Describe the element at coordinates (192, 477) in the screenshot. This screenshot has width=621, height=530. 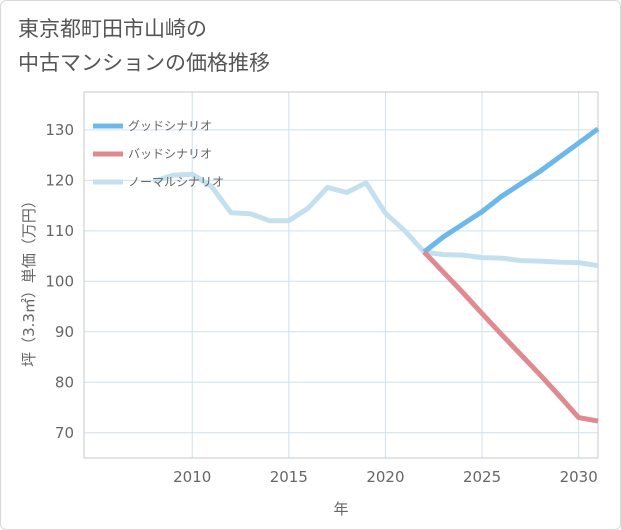
I see `x-tick-label: 2010` at that location.